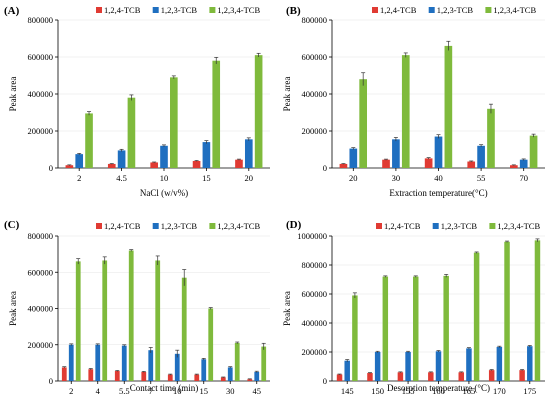 The image size is (550, 410). Describe the element at coordinates (438, 193) in the screenshot. I see `x-axis-title: Extraction temperature(°C)` at that location.